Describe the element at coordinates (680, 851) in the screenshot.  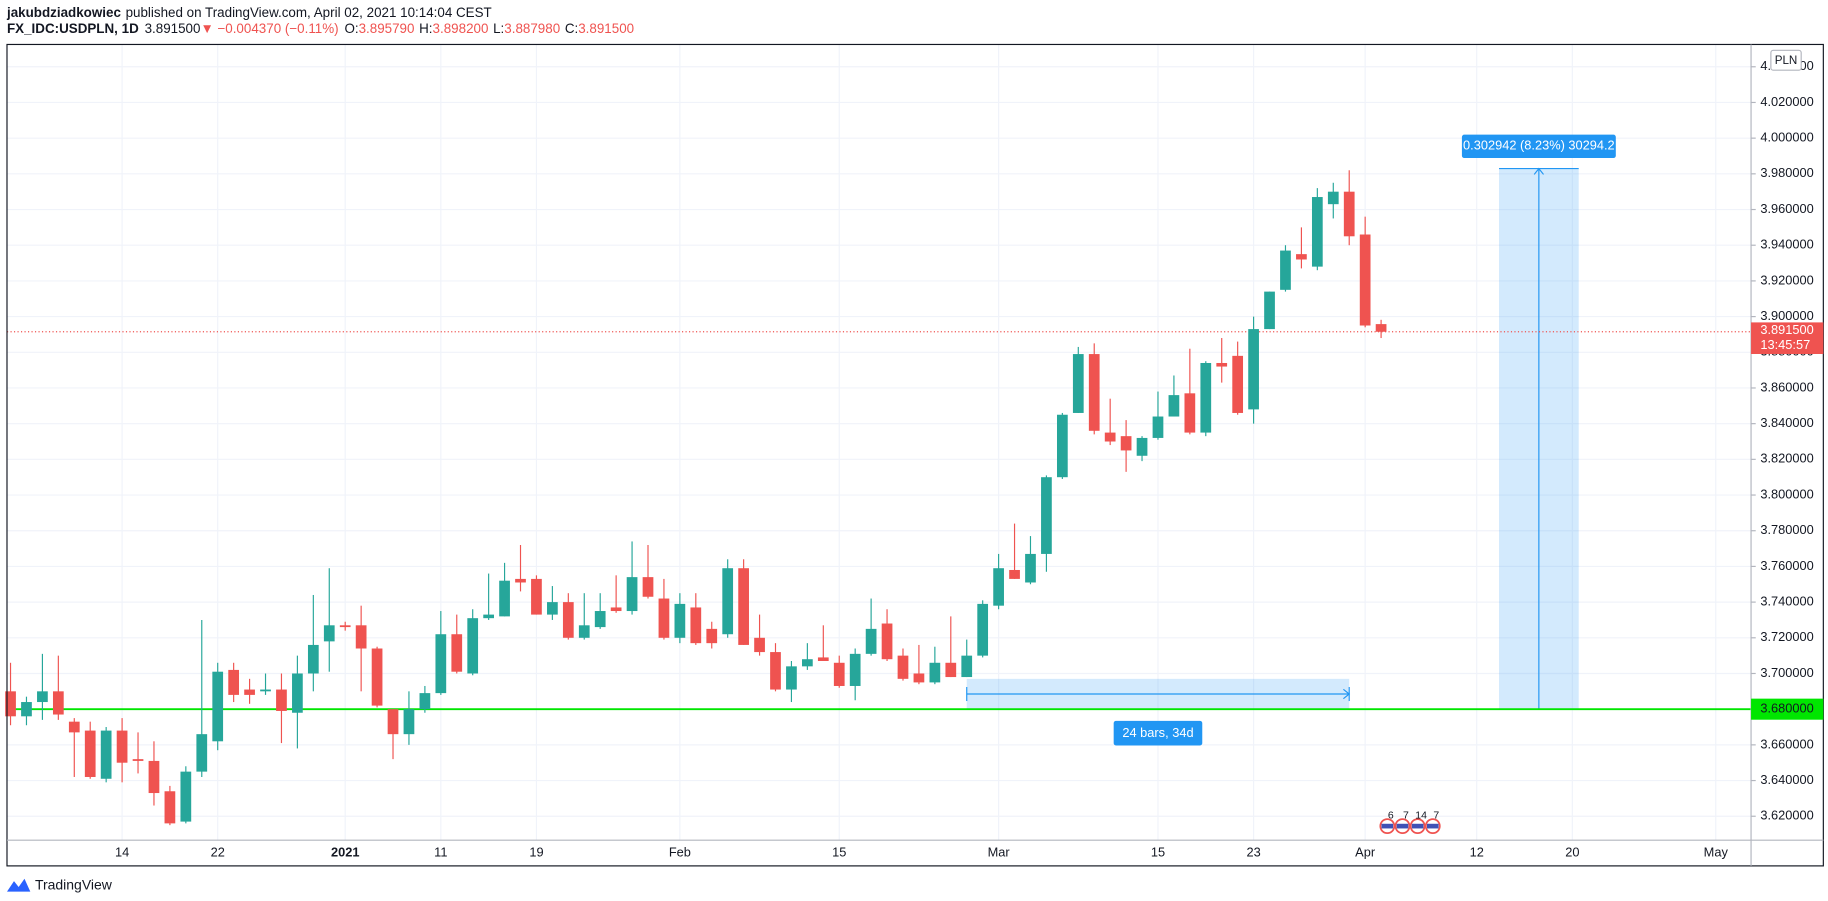
I see `x-tick-label: Feb` at that location.